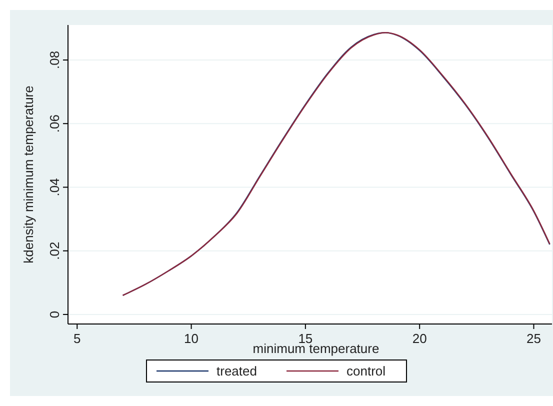 This screenshot has height=406, width=553. I want to click on x-tick-label: 5, so click(77, 338).